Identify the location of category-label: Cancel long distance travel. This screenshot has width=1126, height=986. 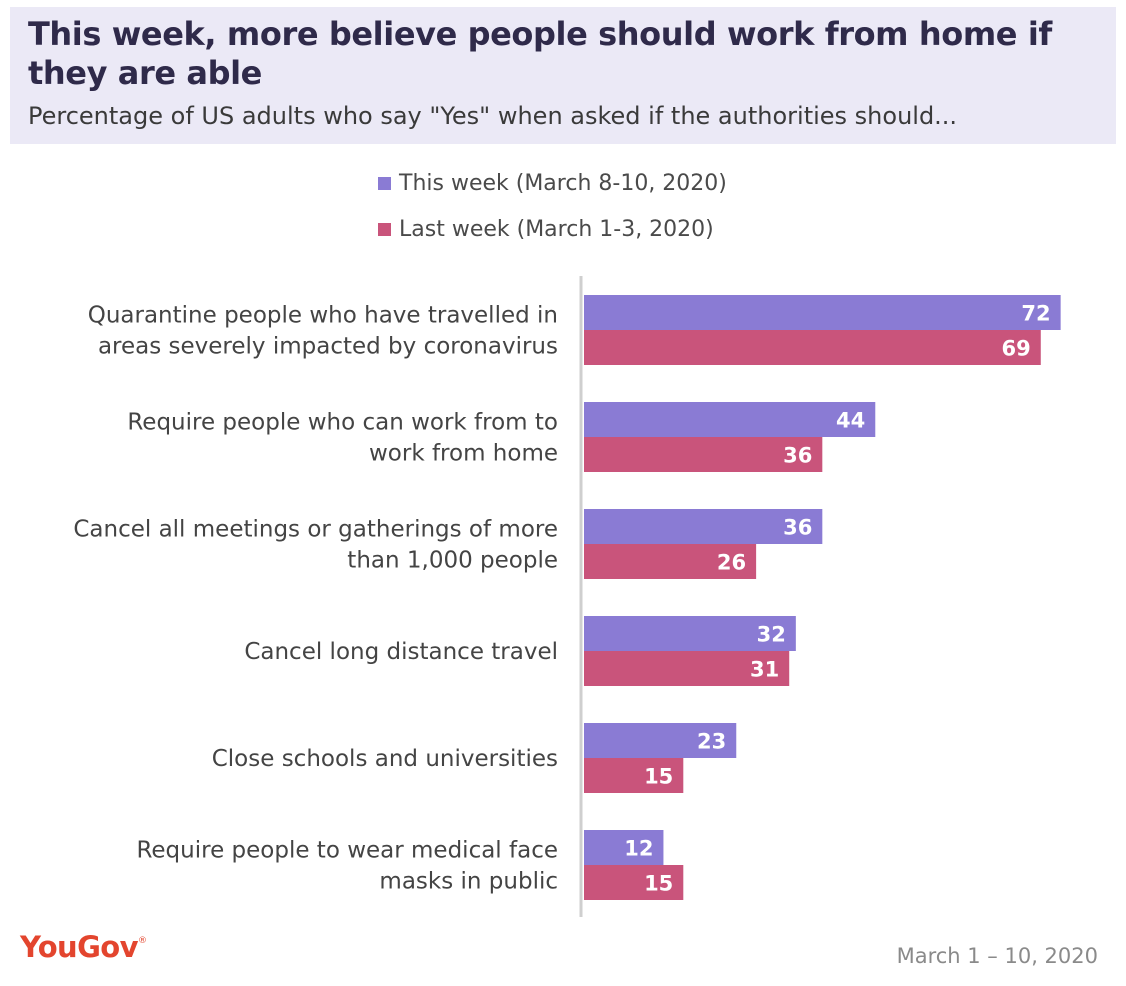
(401, 652).